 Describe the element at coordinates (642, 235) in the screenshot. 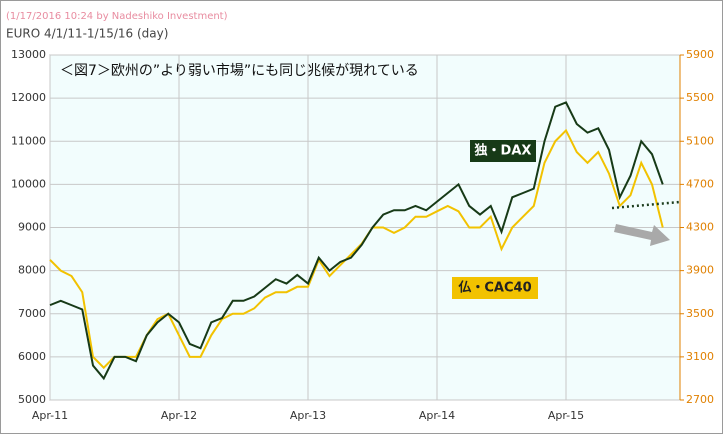

I see `arrow` at that location.